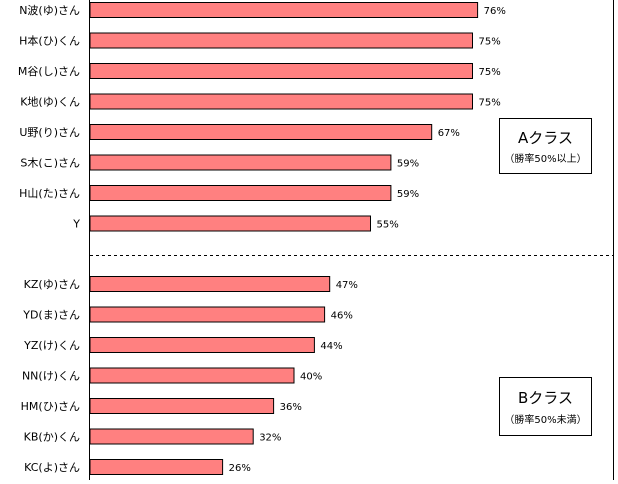 This screenshot has width=618, height=484. I want to click on value-label: 47%, so click(347, 285).